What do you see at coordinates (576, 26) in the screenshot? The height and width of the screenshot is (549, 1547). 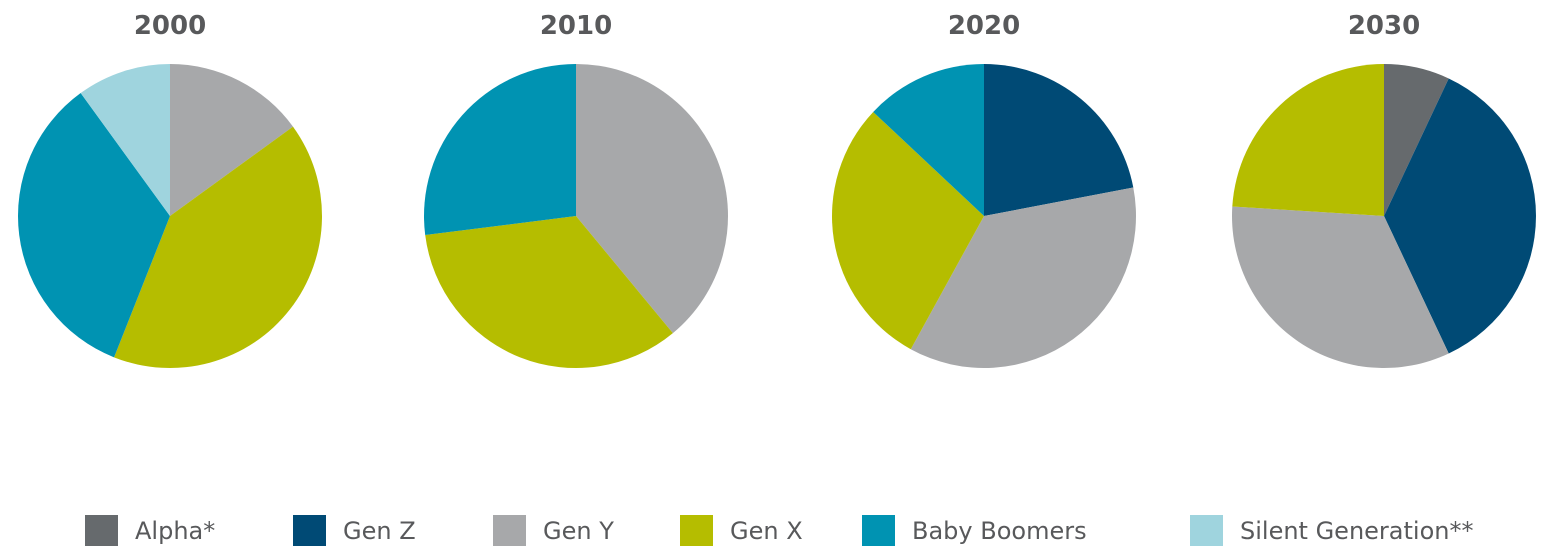 I see `chart-title: 2010` at bounding box center [576, 26].